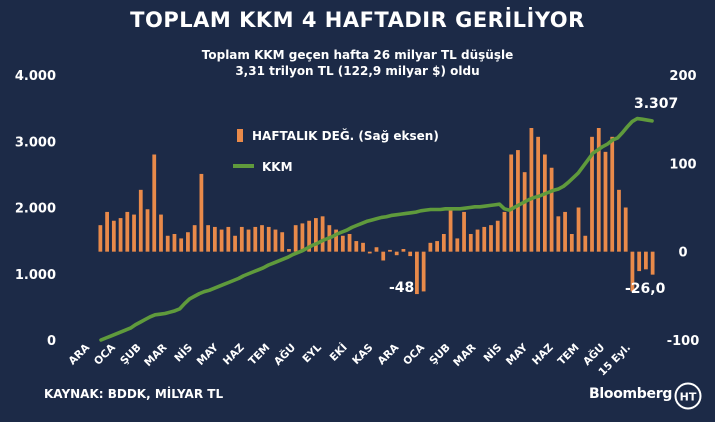  I want to click on right-tick-label: 0, so click(682, 253).